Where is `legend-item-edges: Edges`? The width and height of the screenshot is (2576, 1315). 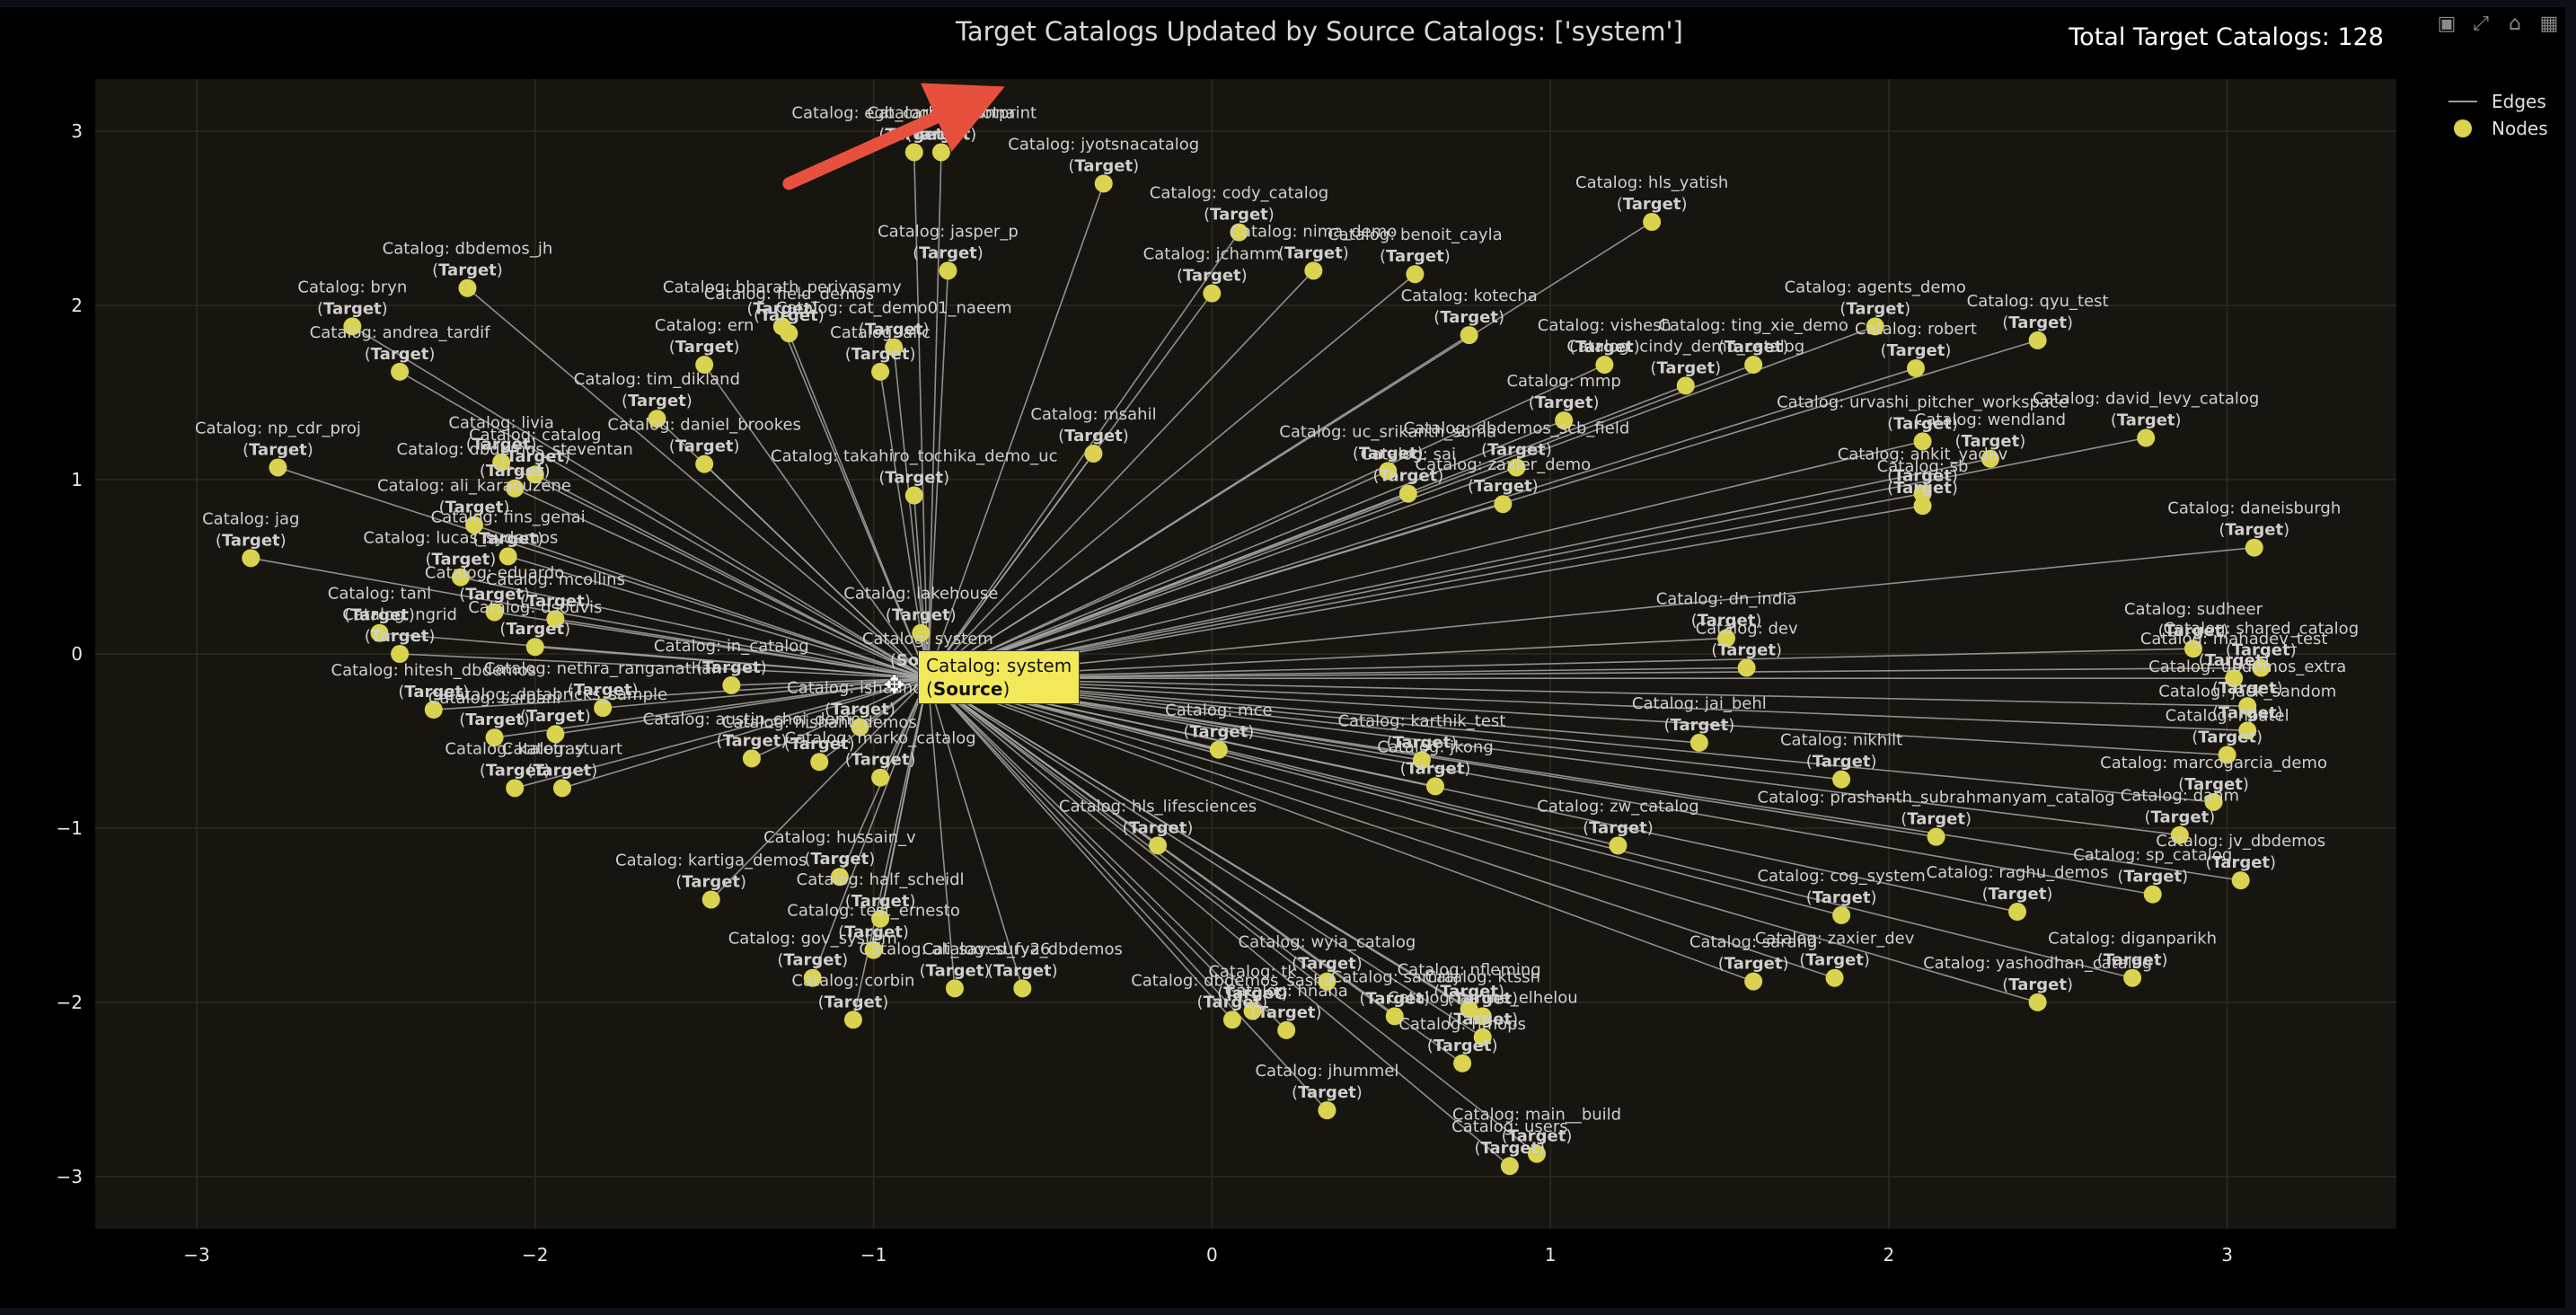
legend-item-edges: Edges is located at coordinates (2496, 101).